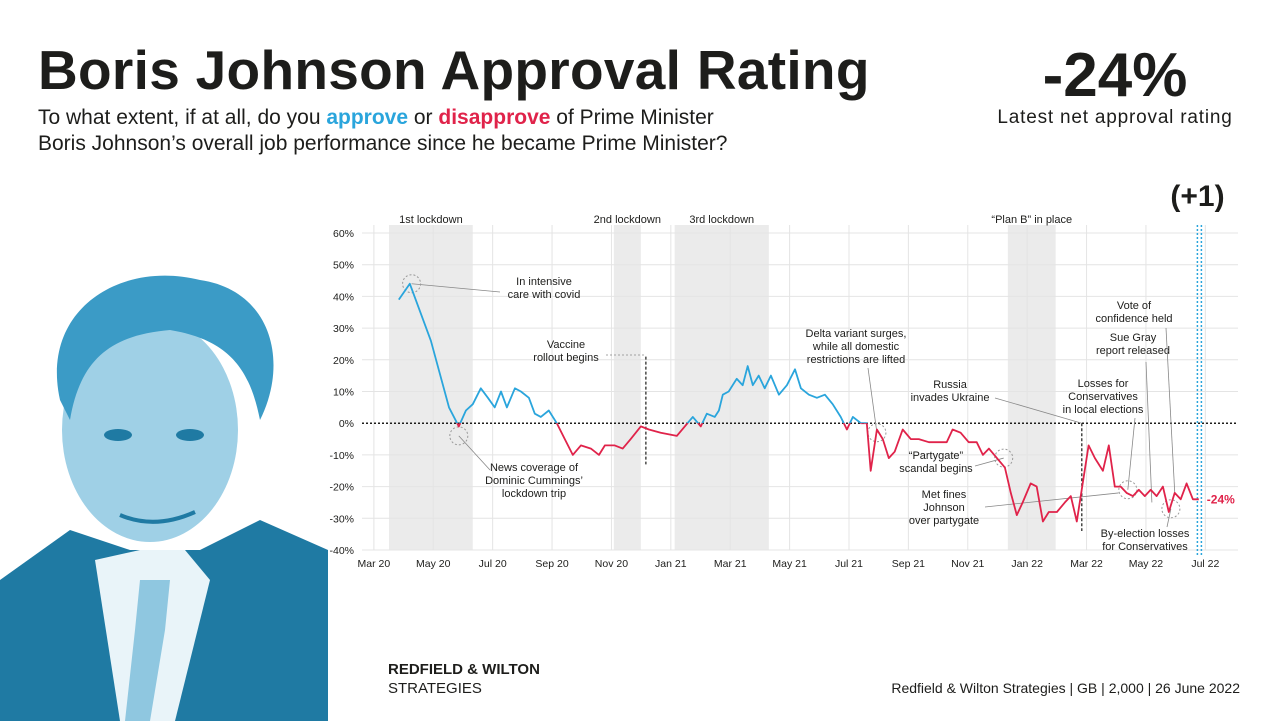 This screenshot has height=721, width=1280. Describe the element at coordinates (367, 117) in the screenshot. I see `approve-word: approve` at that location.